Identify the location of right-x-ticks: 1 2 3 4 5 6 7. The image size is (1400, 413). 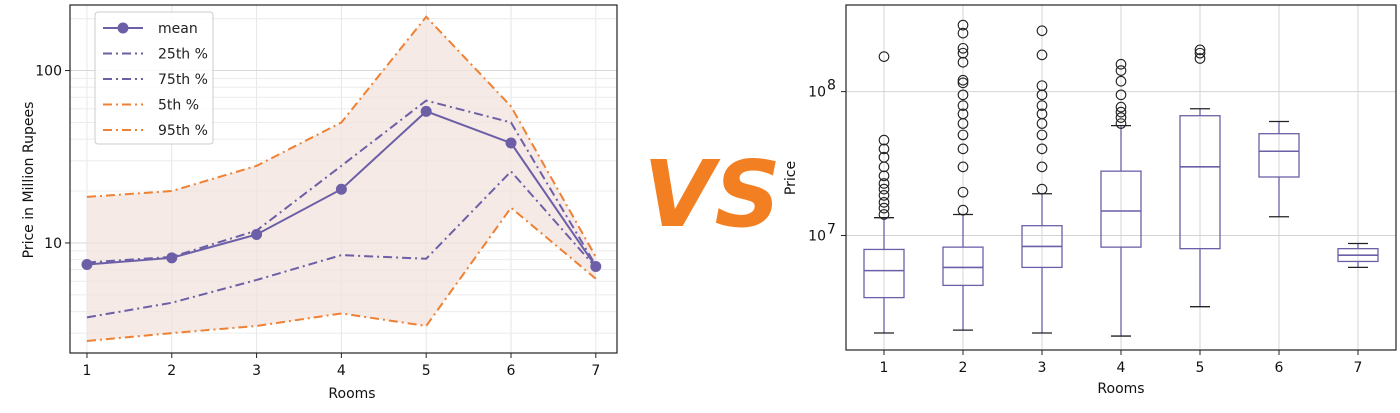
(1121, 363).